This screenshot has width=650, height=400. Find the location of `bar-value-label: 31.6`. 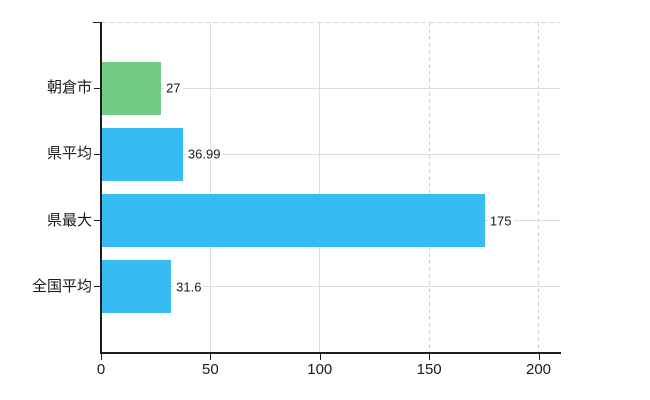

bar-value-label: 31.6 is located at coordinates (189, 287).